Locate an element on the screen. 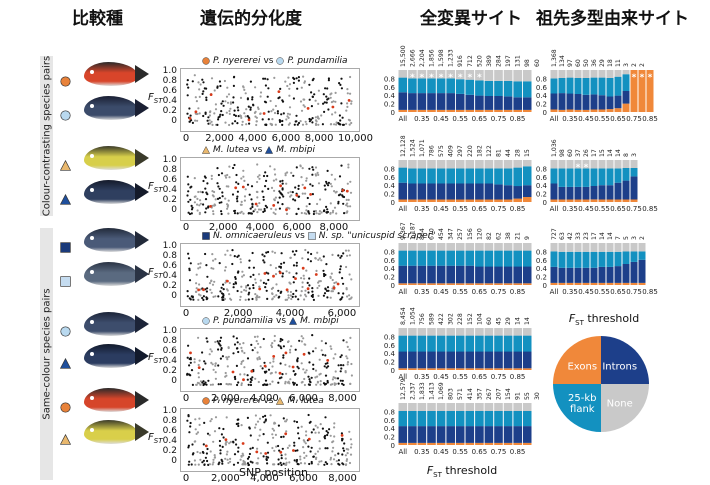 Image resolution: width=710 pixels, height=485 pixels. x-tick-label: 0.35 is located at coordinates (422, 209).